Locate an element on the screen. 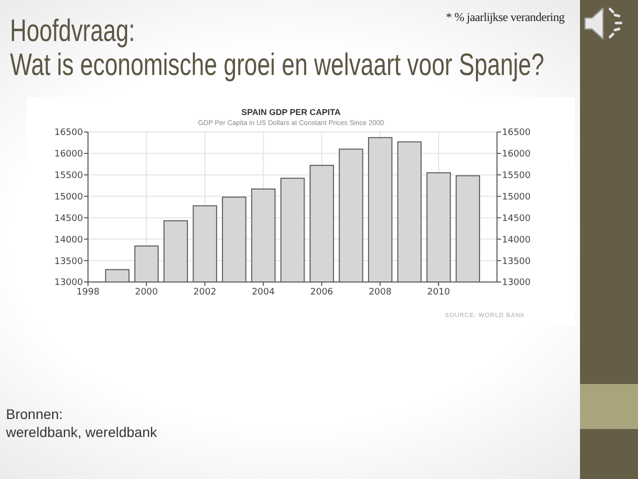 The height and width of the screenshot is (479, 638). y-tick-label: 15000 is located at coordinates (69, 197).